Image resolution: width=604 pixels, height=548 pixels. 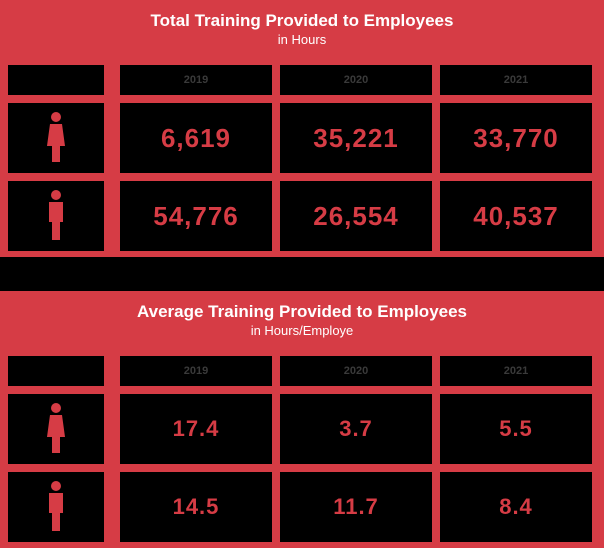 I want to click on value-cell: 33,770, so click(x=516, y=138).